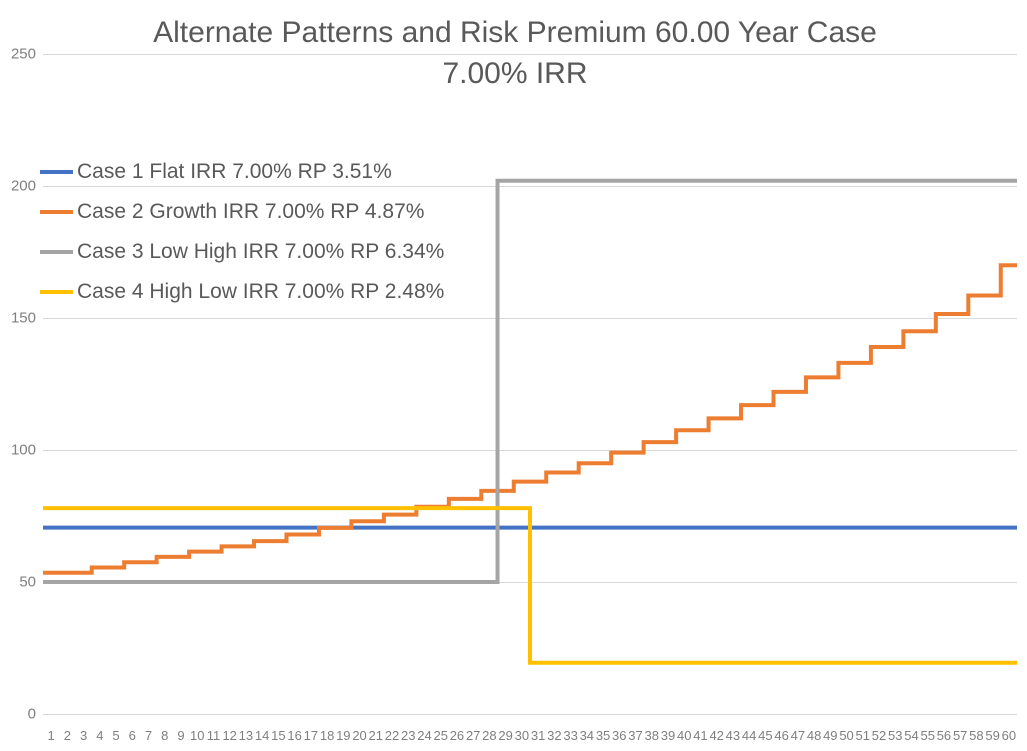 This screenshot has width=1027, height=751. What do you see at coordinates (148, 735) in the screenshot?
I see `x-tick-label-7: 7` at bounding box center [148, 735].